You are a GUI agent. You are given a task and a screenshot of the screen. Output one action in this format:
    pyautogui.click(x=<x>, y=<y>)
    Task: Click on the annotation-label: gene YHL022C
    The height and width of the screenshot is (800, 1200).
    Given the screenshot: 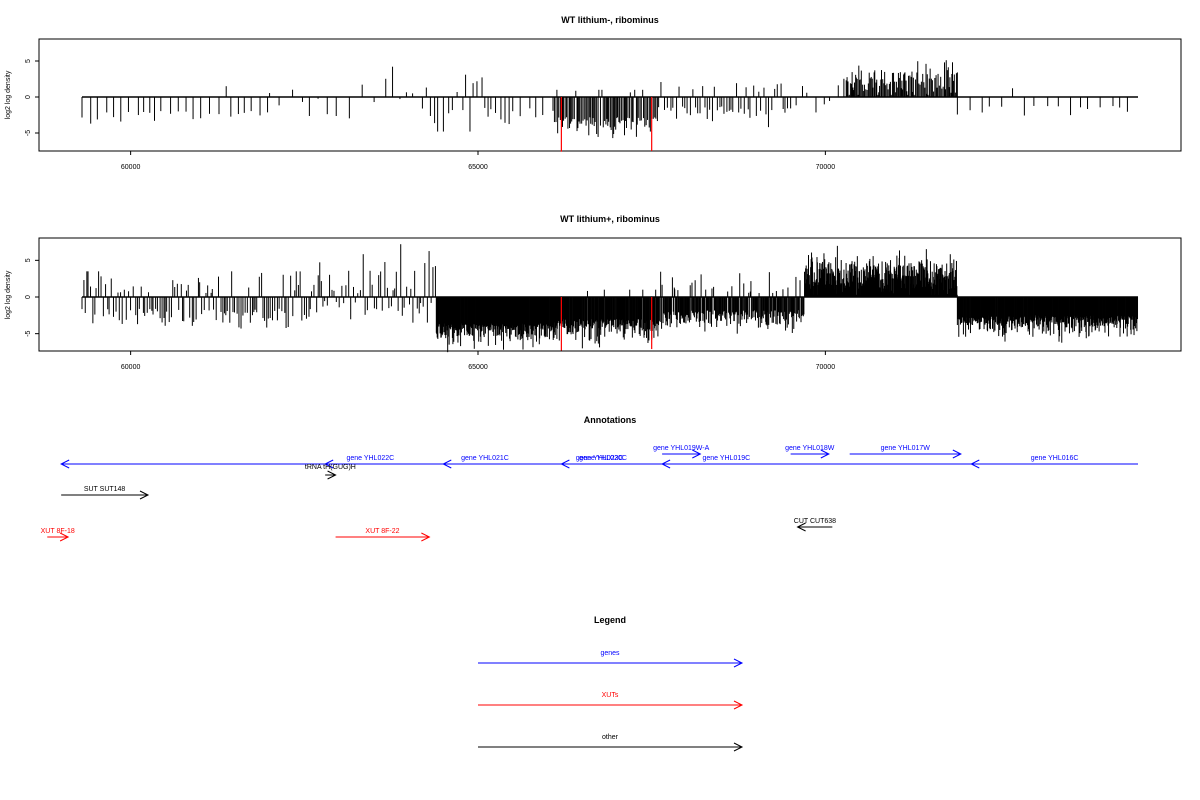 What is the action you would take?
    pyautogui.click(x=370, y=458)
    